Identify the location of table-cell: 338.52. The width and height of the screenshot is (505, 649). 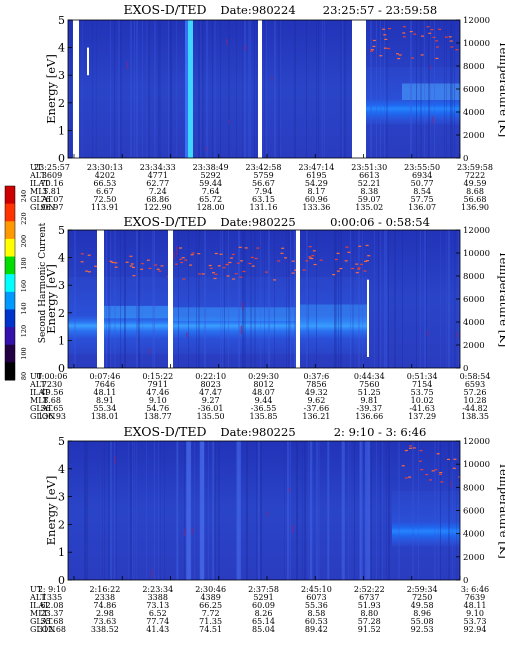
(105, 629).